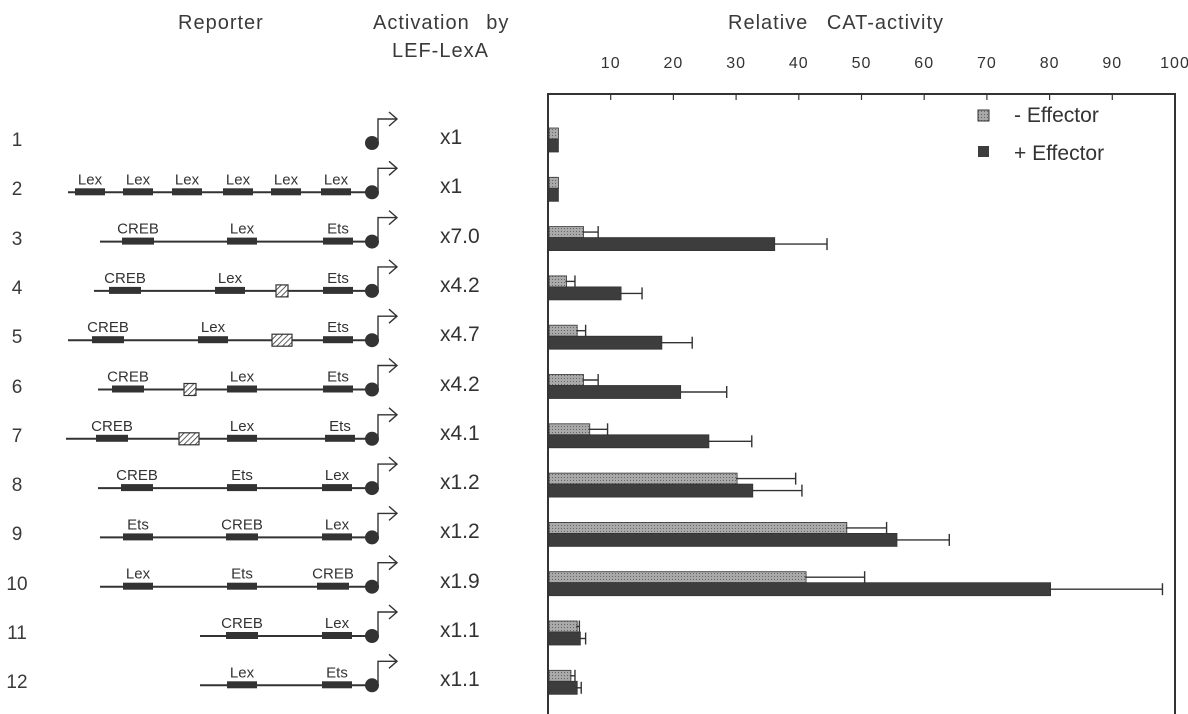  I want to click on row-number: 7, so click(17, 436).